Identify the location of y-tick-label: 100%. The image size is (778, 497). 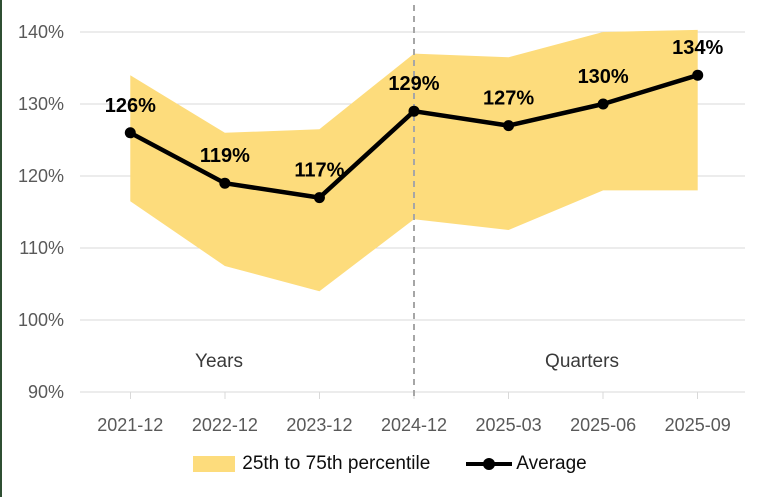
(41, 320).